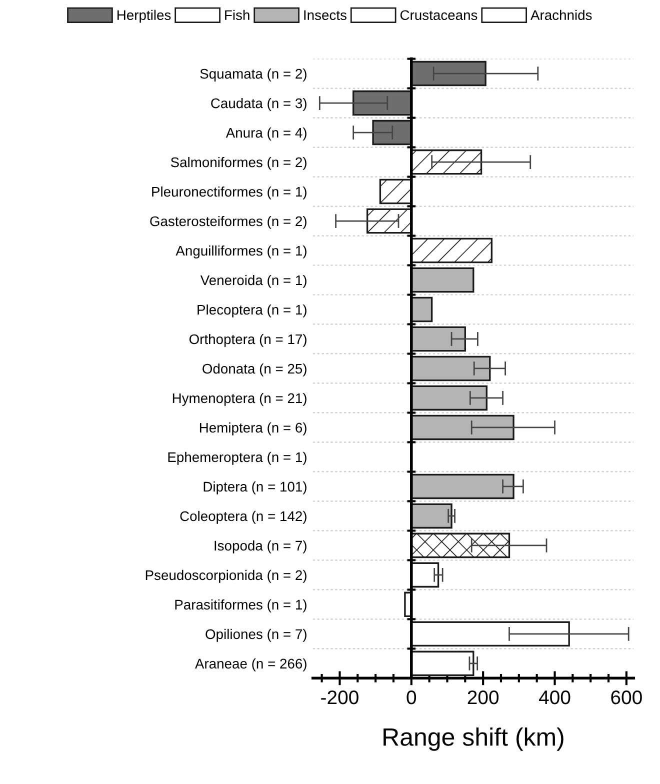 The image size is (660, 784). I want to click on legend-label: Arachnids, so click(561, 15).